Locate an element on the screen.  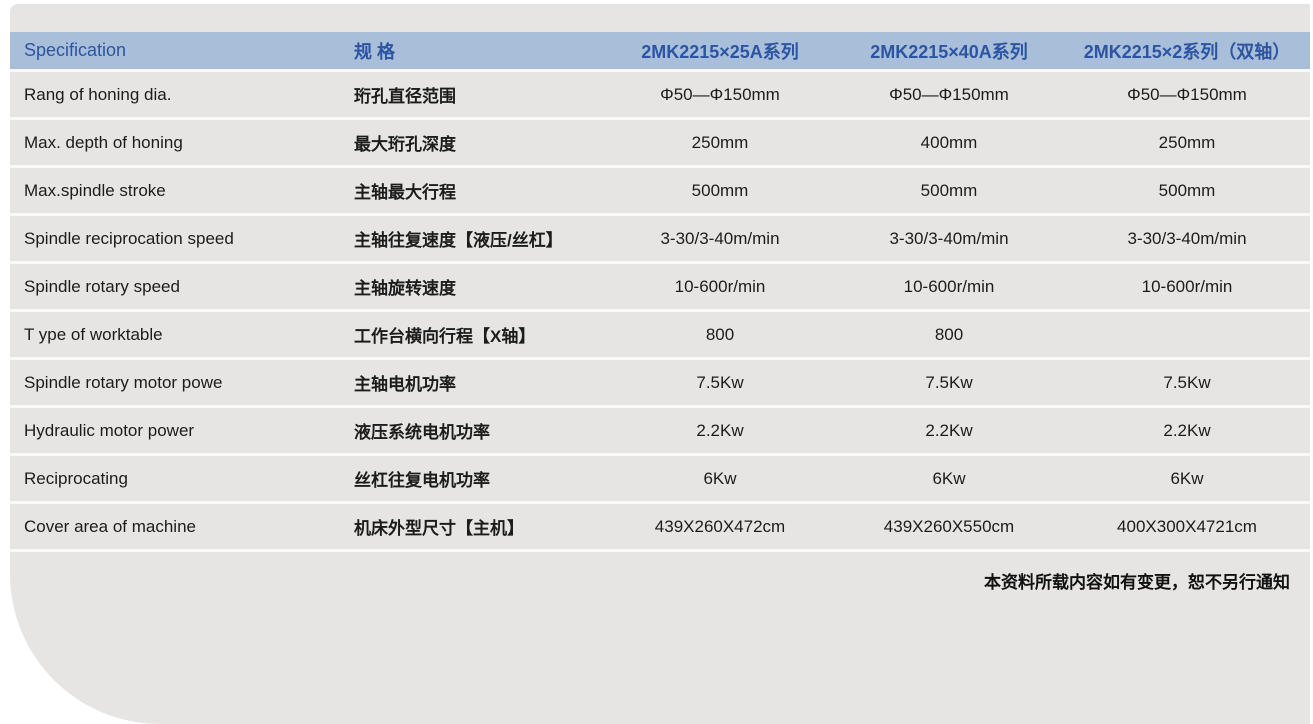
row-value-a: Φ50—Φ150mm is located at coordinates (720, 94).